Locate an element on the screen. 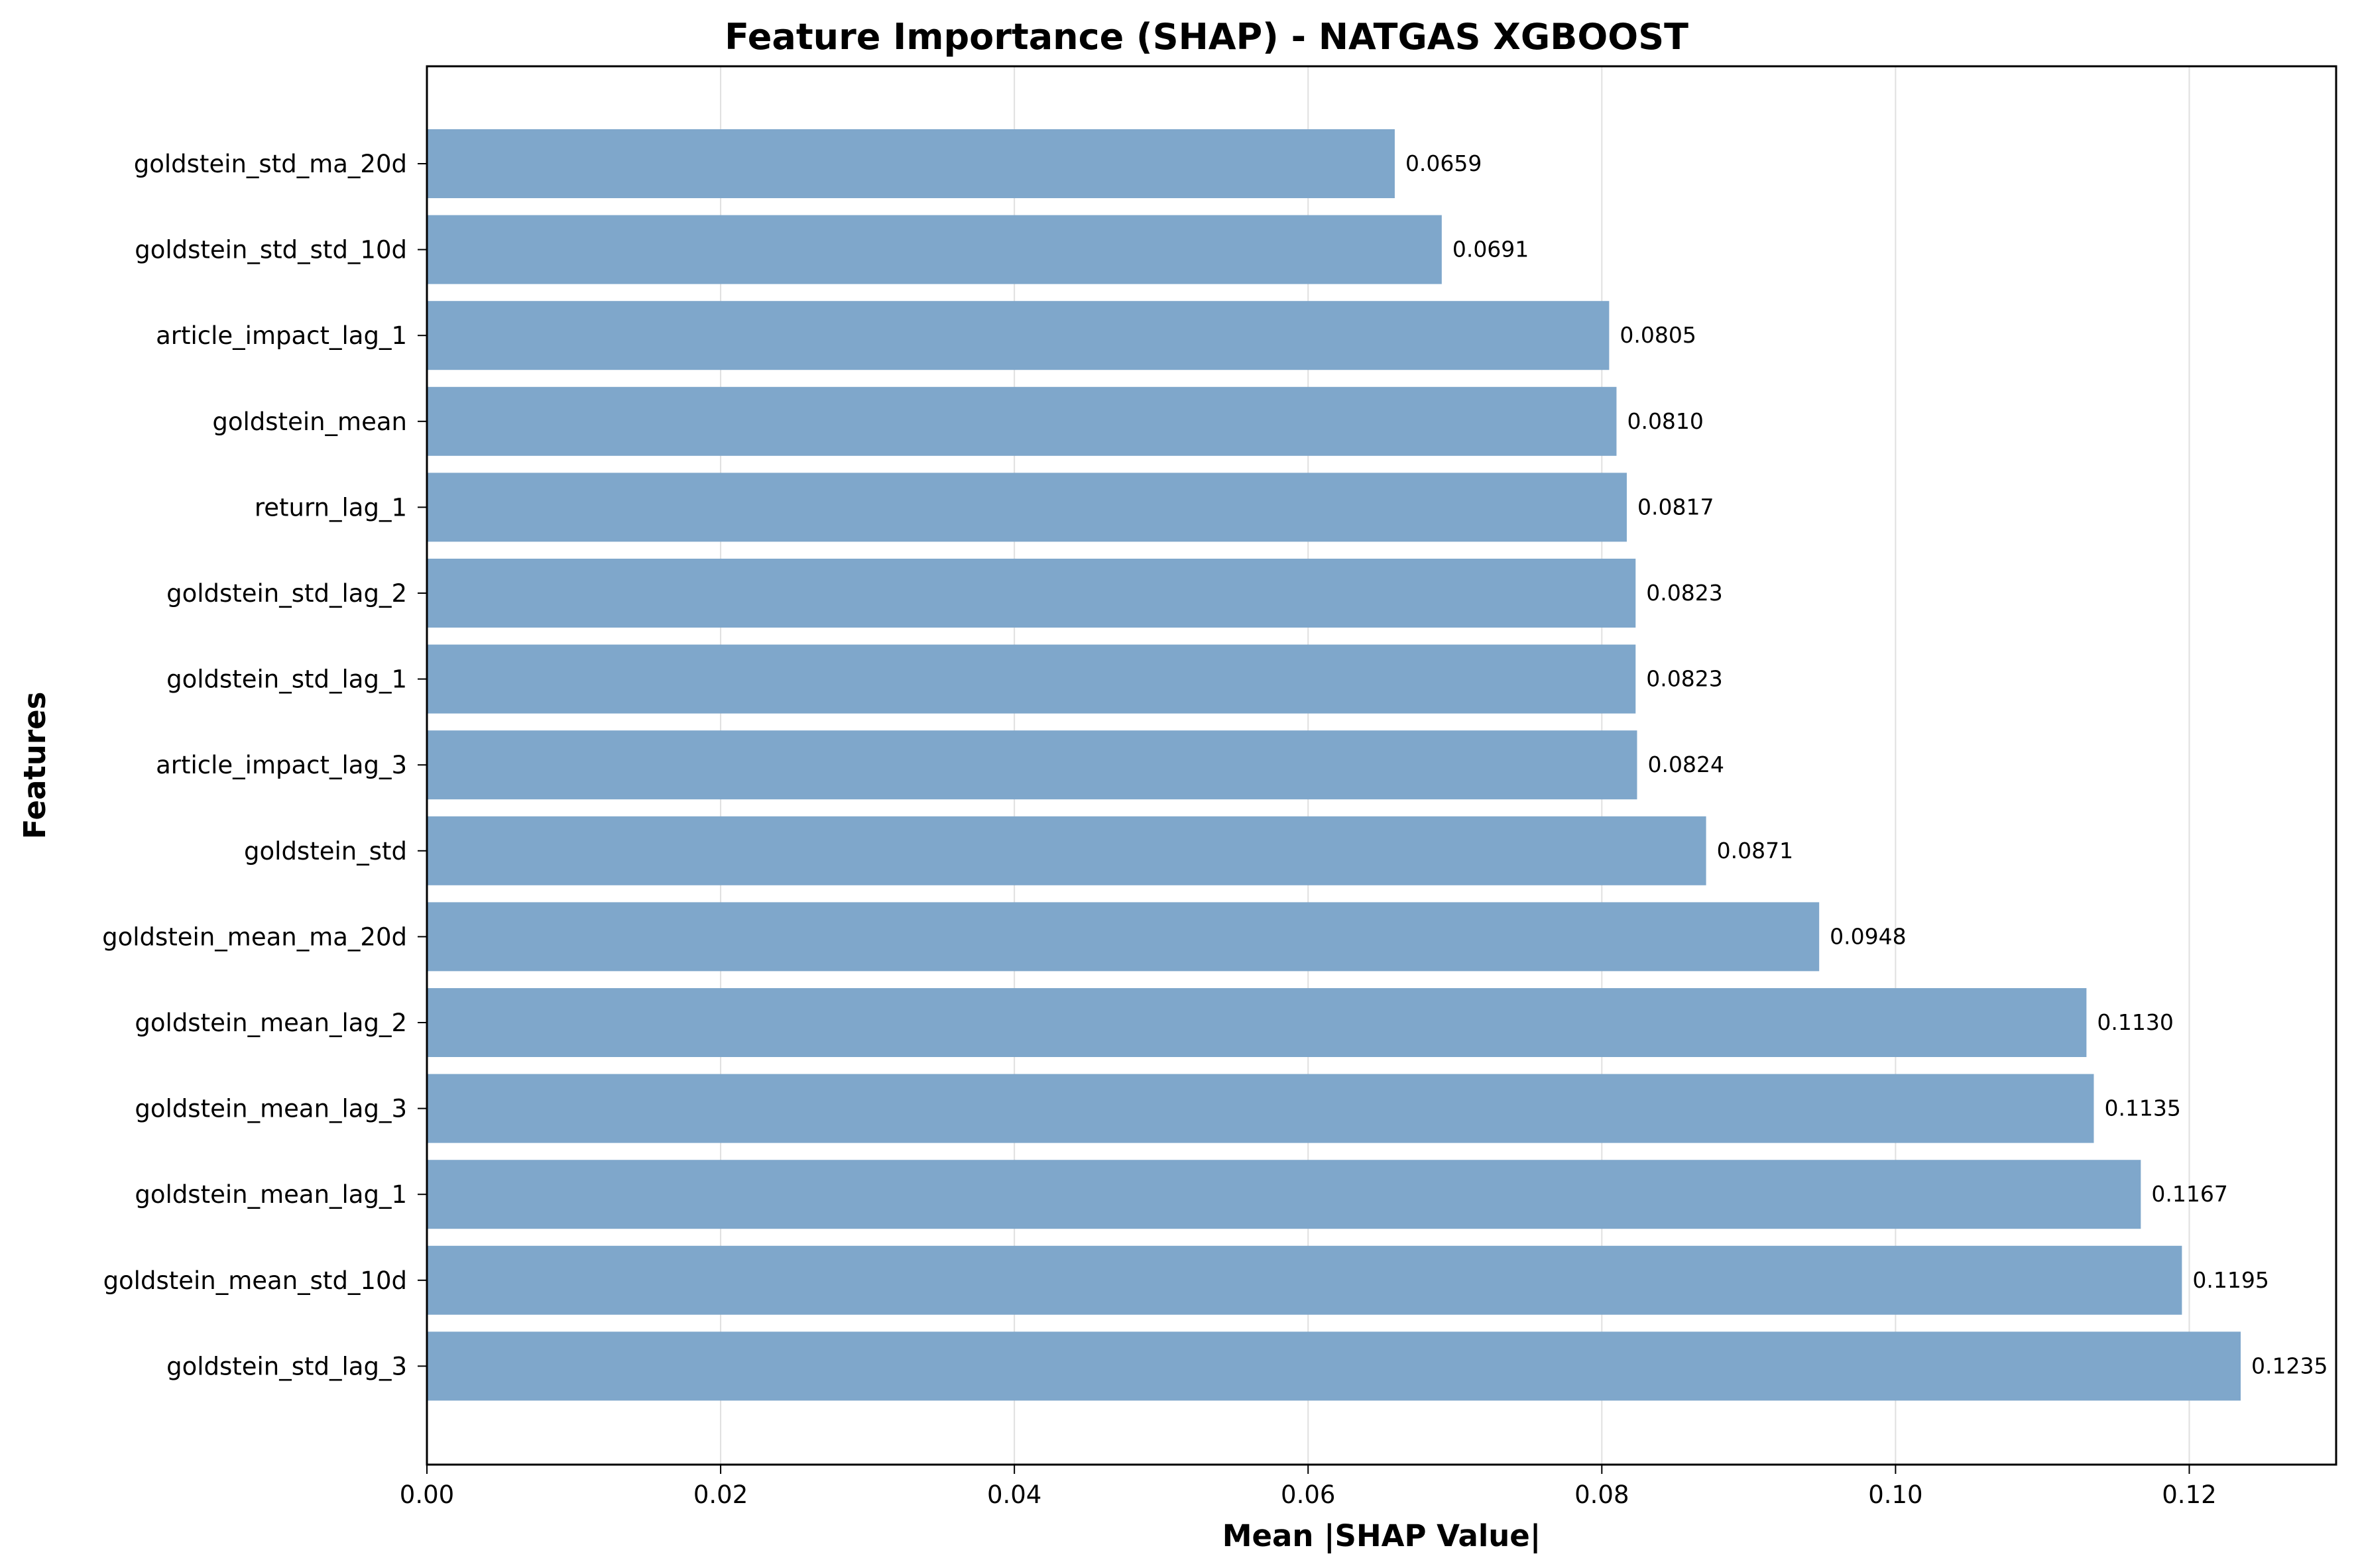 The height and width of the screenshot is (1568, 2360). y-tick-label: goldstein_std is located at coordinates (325, 851).